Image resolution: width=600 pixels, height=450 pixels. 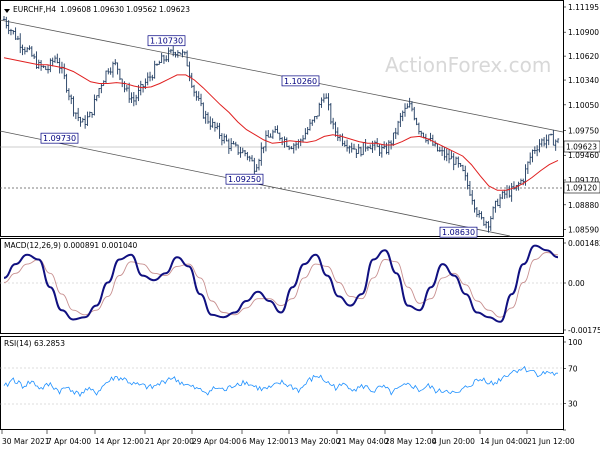 I want to click on x-axis-label: 21 May 04:00, so click(x=363, y=441).